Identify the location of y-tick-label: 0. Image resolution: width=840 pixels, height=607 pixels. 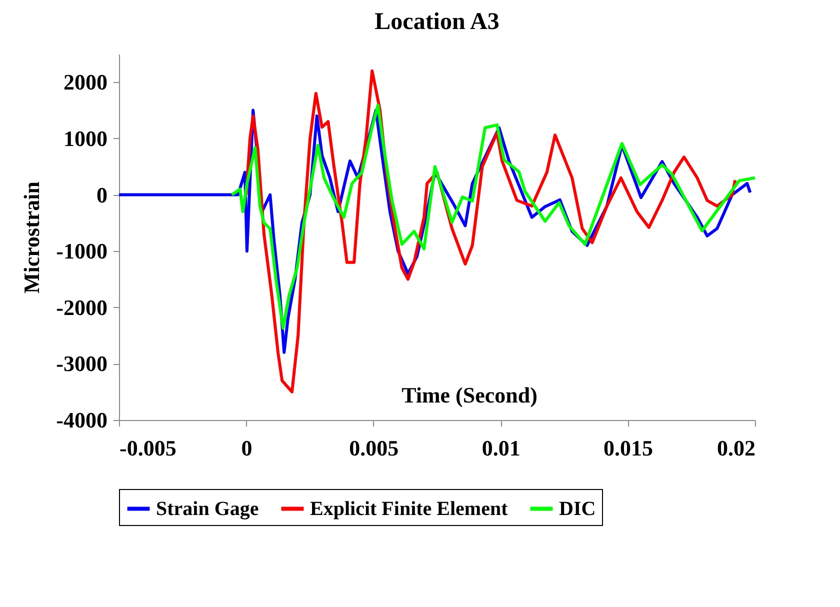
(102, 195).